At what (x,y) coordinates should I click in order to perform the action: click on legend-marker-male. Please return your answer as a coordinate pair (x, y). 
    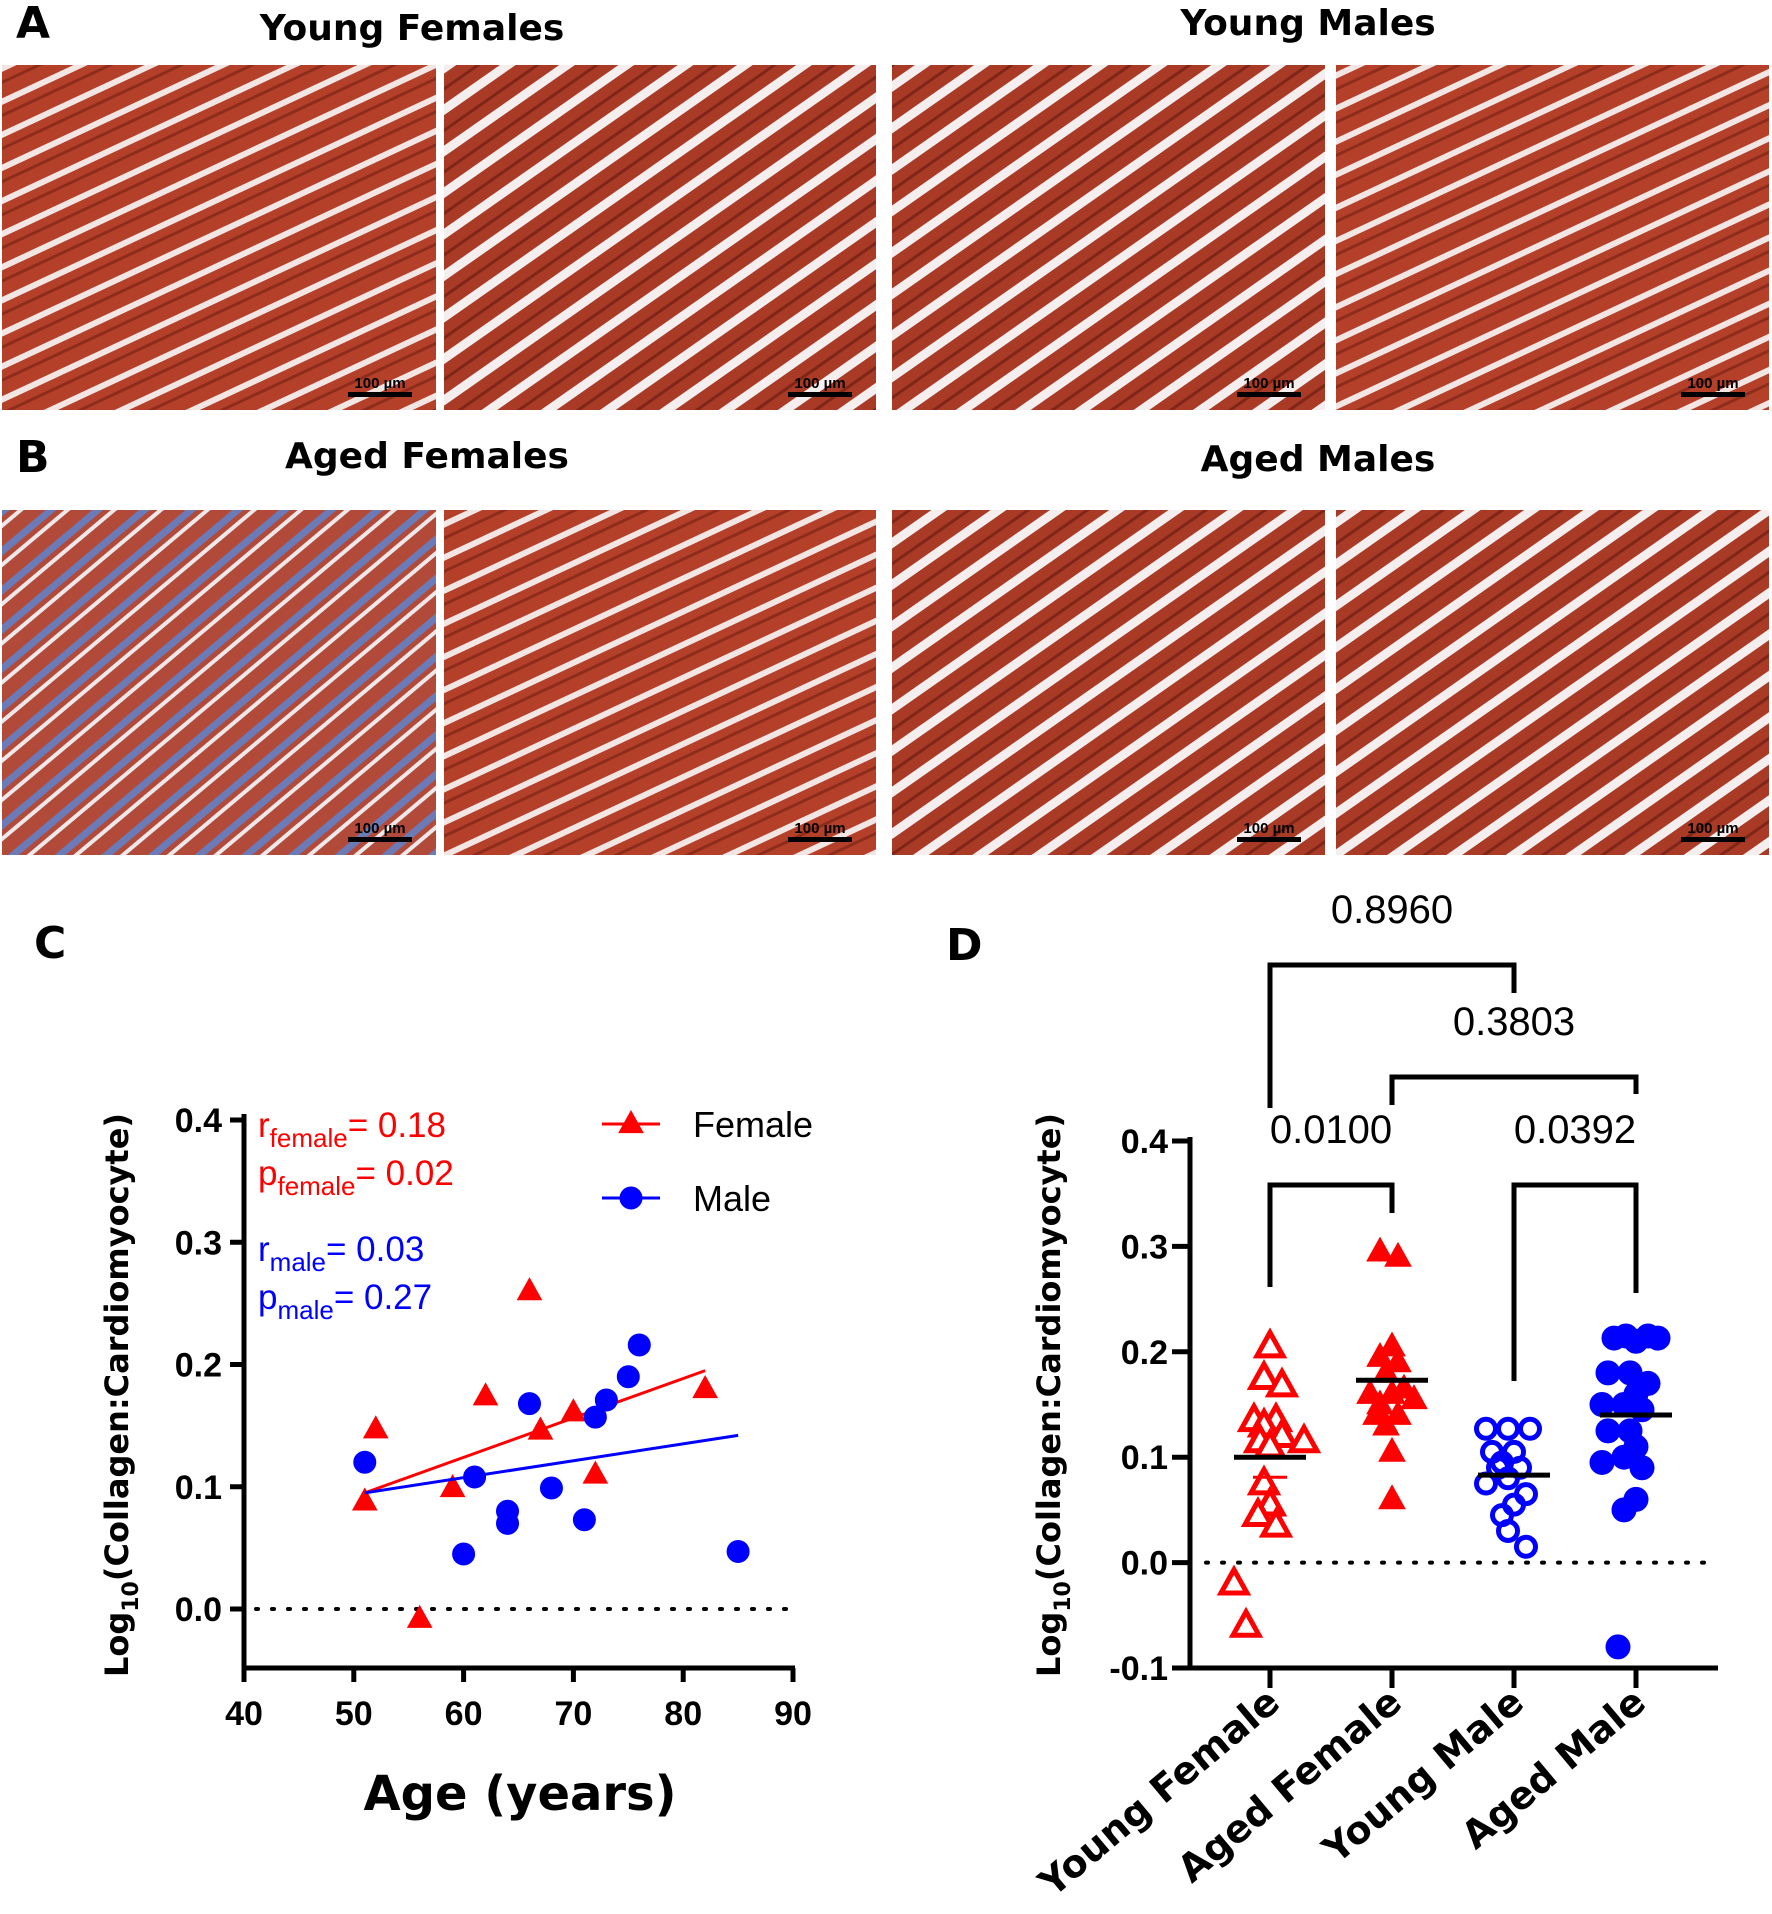
    Looking at the image, I should click on (631, 1198).